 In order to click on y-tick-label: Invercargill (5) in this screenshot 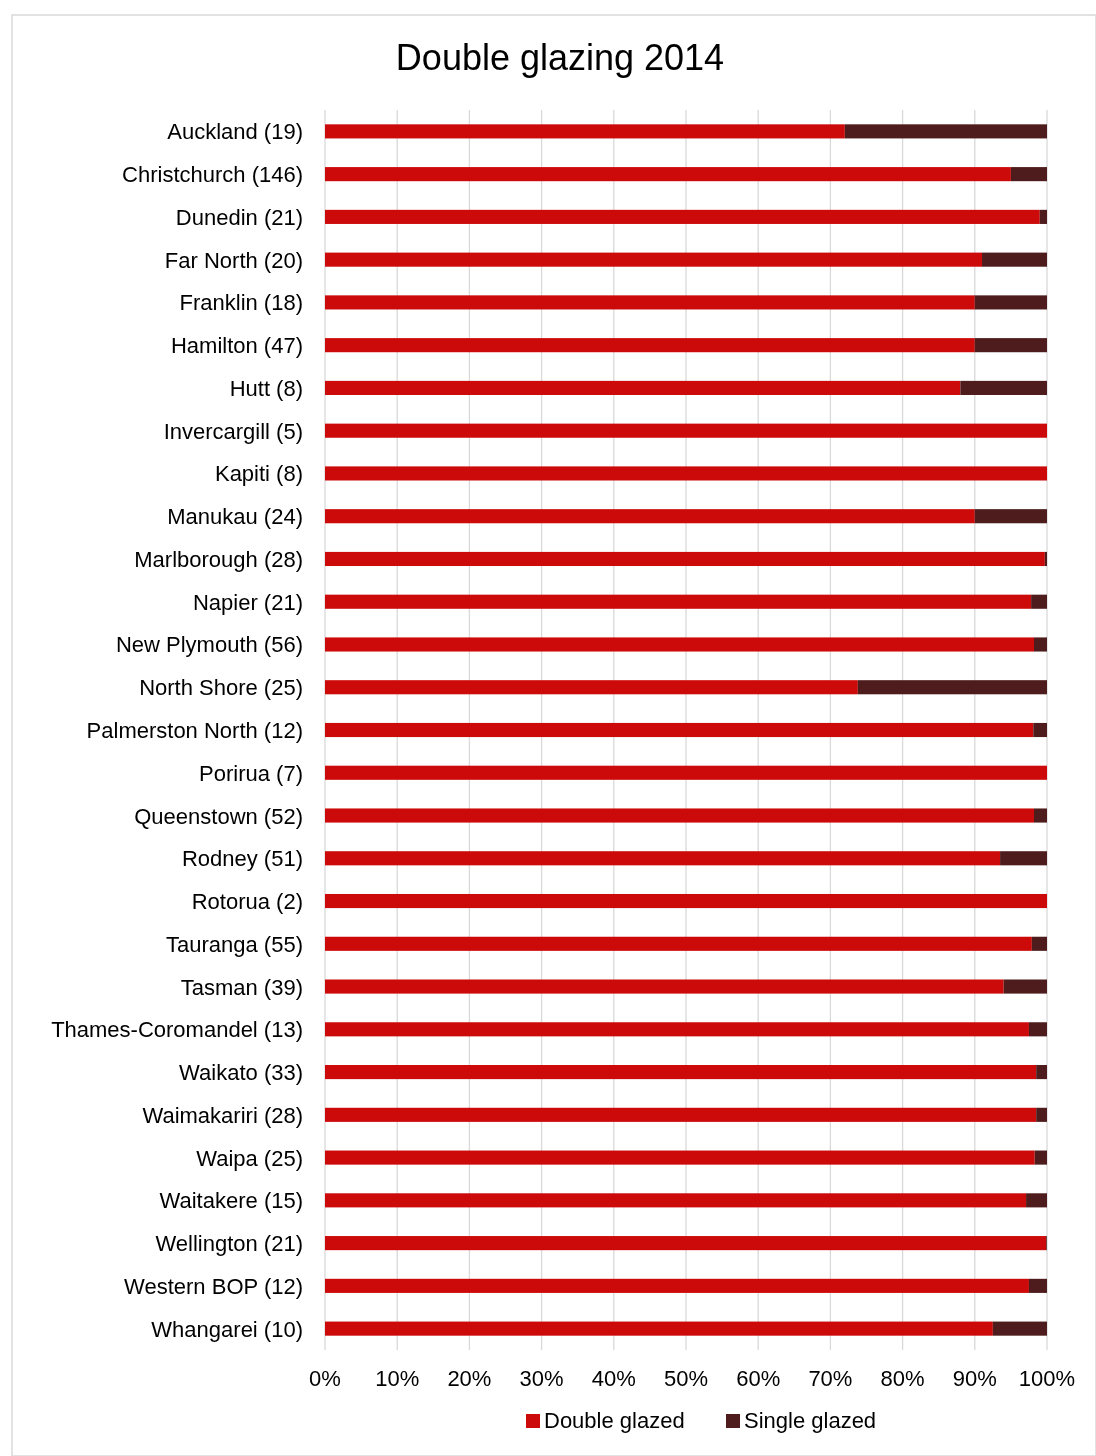, I will do `click(233, 431)`.